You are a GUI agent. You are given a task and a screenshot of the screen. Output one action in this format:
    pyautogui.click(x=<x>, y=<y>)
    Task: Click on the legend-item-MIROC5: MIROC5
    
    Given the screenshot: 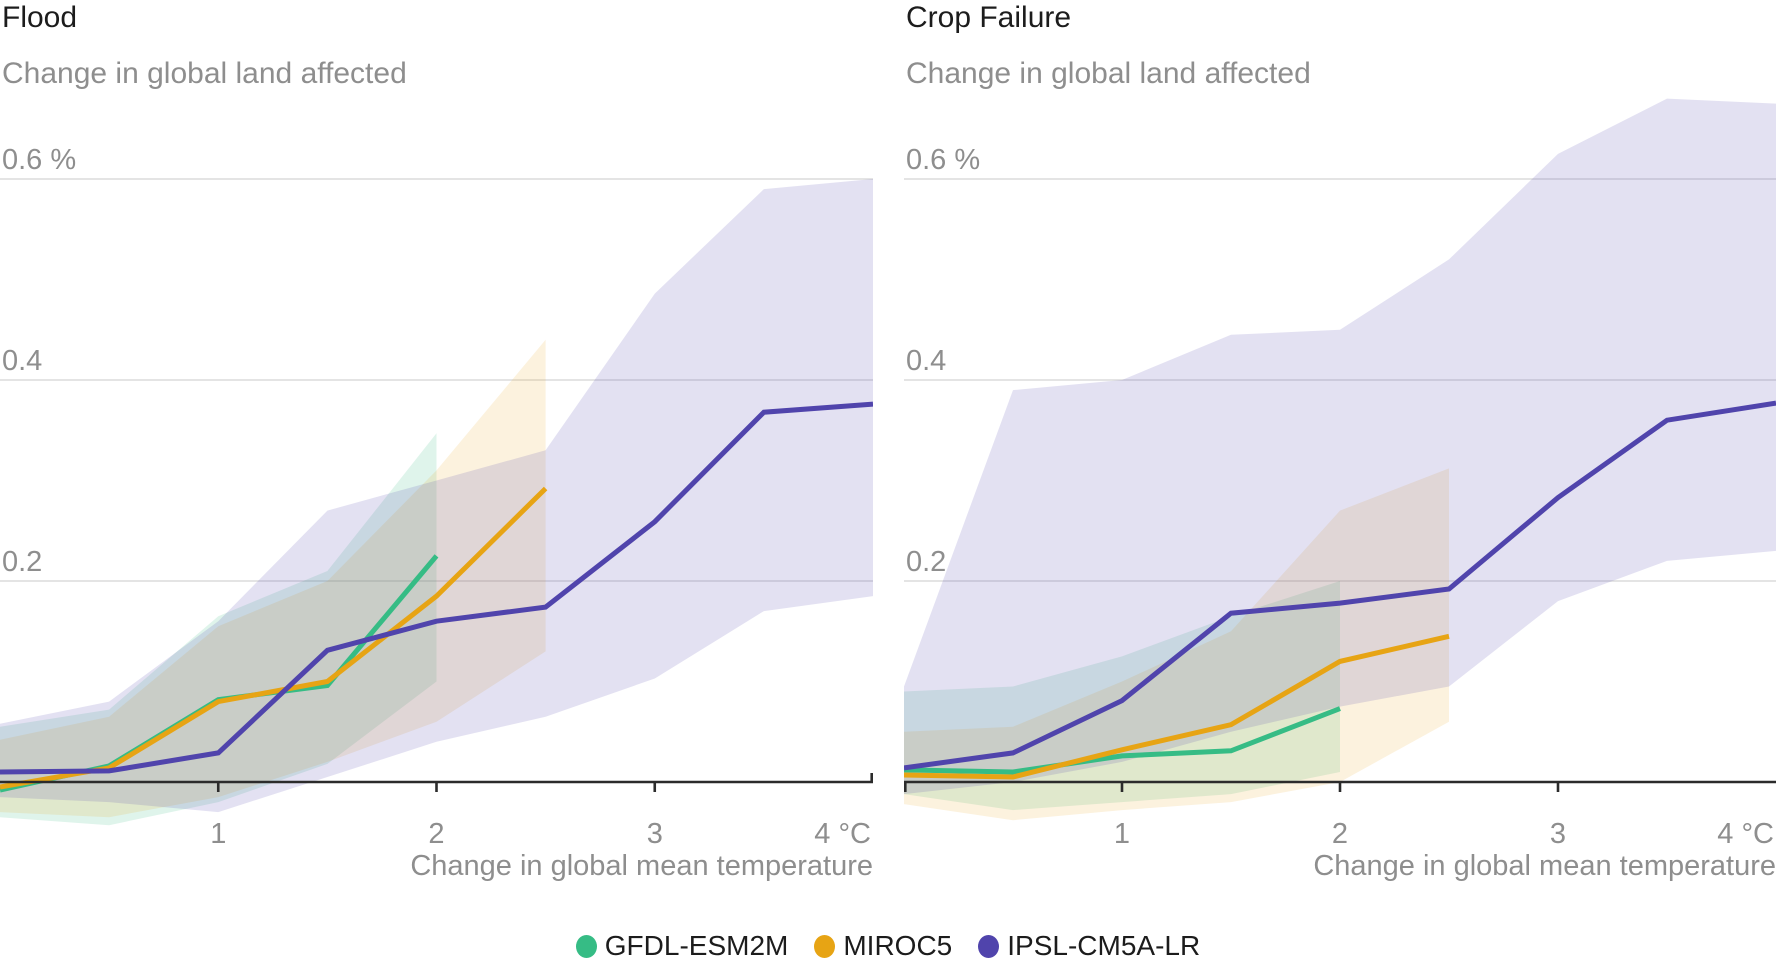 What is the action you would take?
    pyautogui.click(x=883, y=946)
    